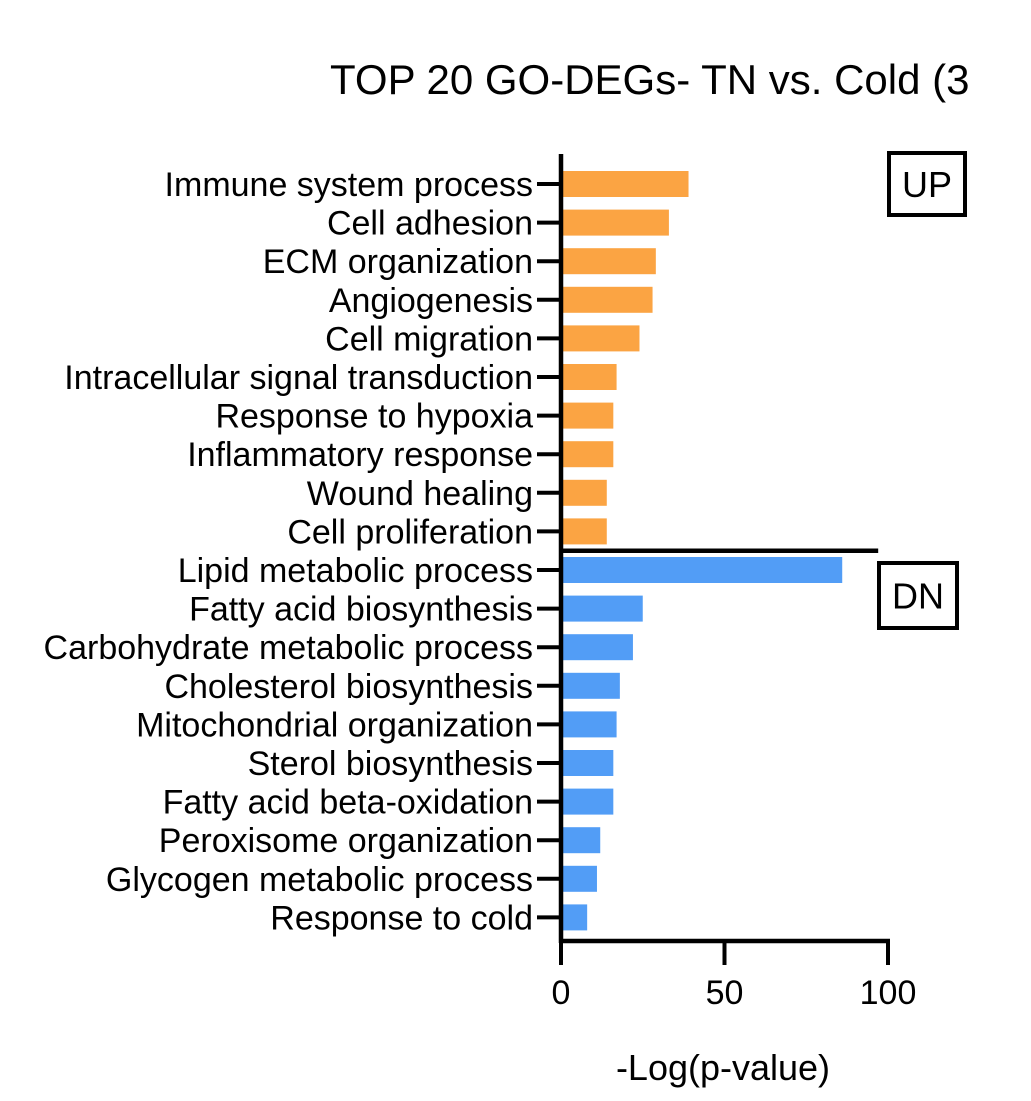  I want to click on category-label: Angiogenesis, so click(431, 301).